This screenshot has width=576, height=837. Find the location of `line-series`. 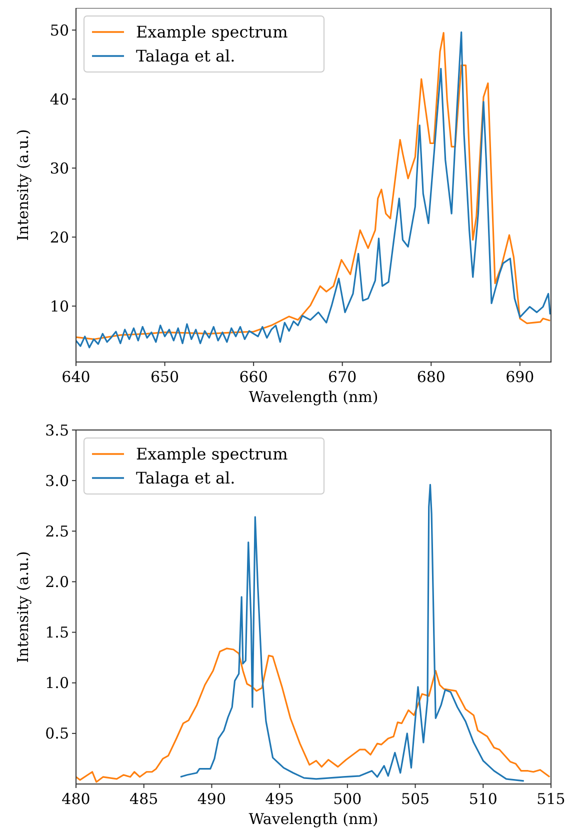

line-series is located at coordinates (313, 715).